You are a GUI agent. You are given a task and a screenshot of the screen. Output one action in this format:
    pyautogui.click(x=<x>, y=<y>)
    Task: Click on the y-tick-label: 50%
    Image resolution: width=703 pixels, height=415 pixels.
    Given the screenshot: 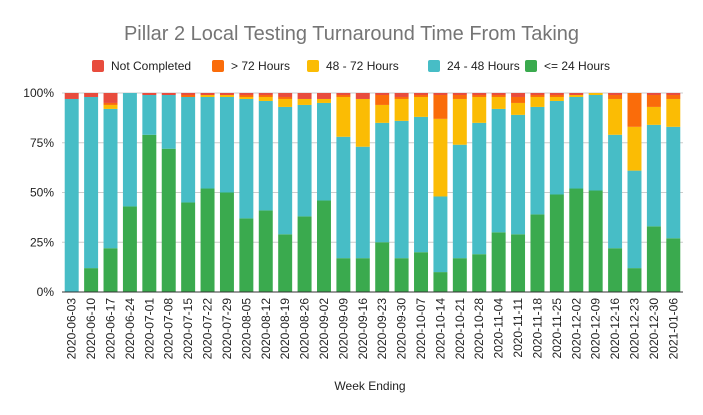 What is the action you would take?
    pyautogui.click(x=42, y=193)
    